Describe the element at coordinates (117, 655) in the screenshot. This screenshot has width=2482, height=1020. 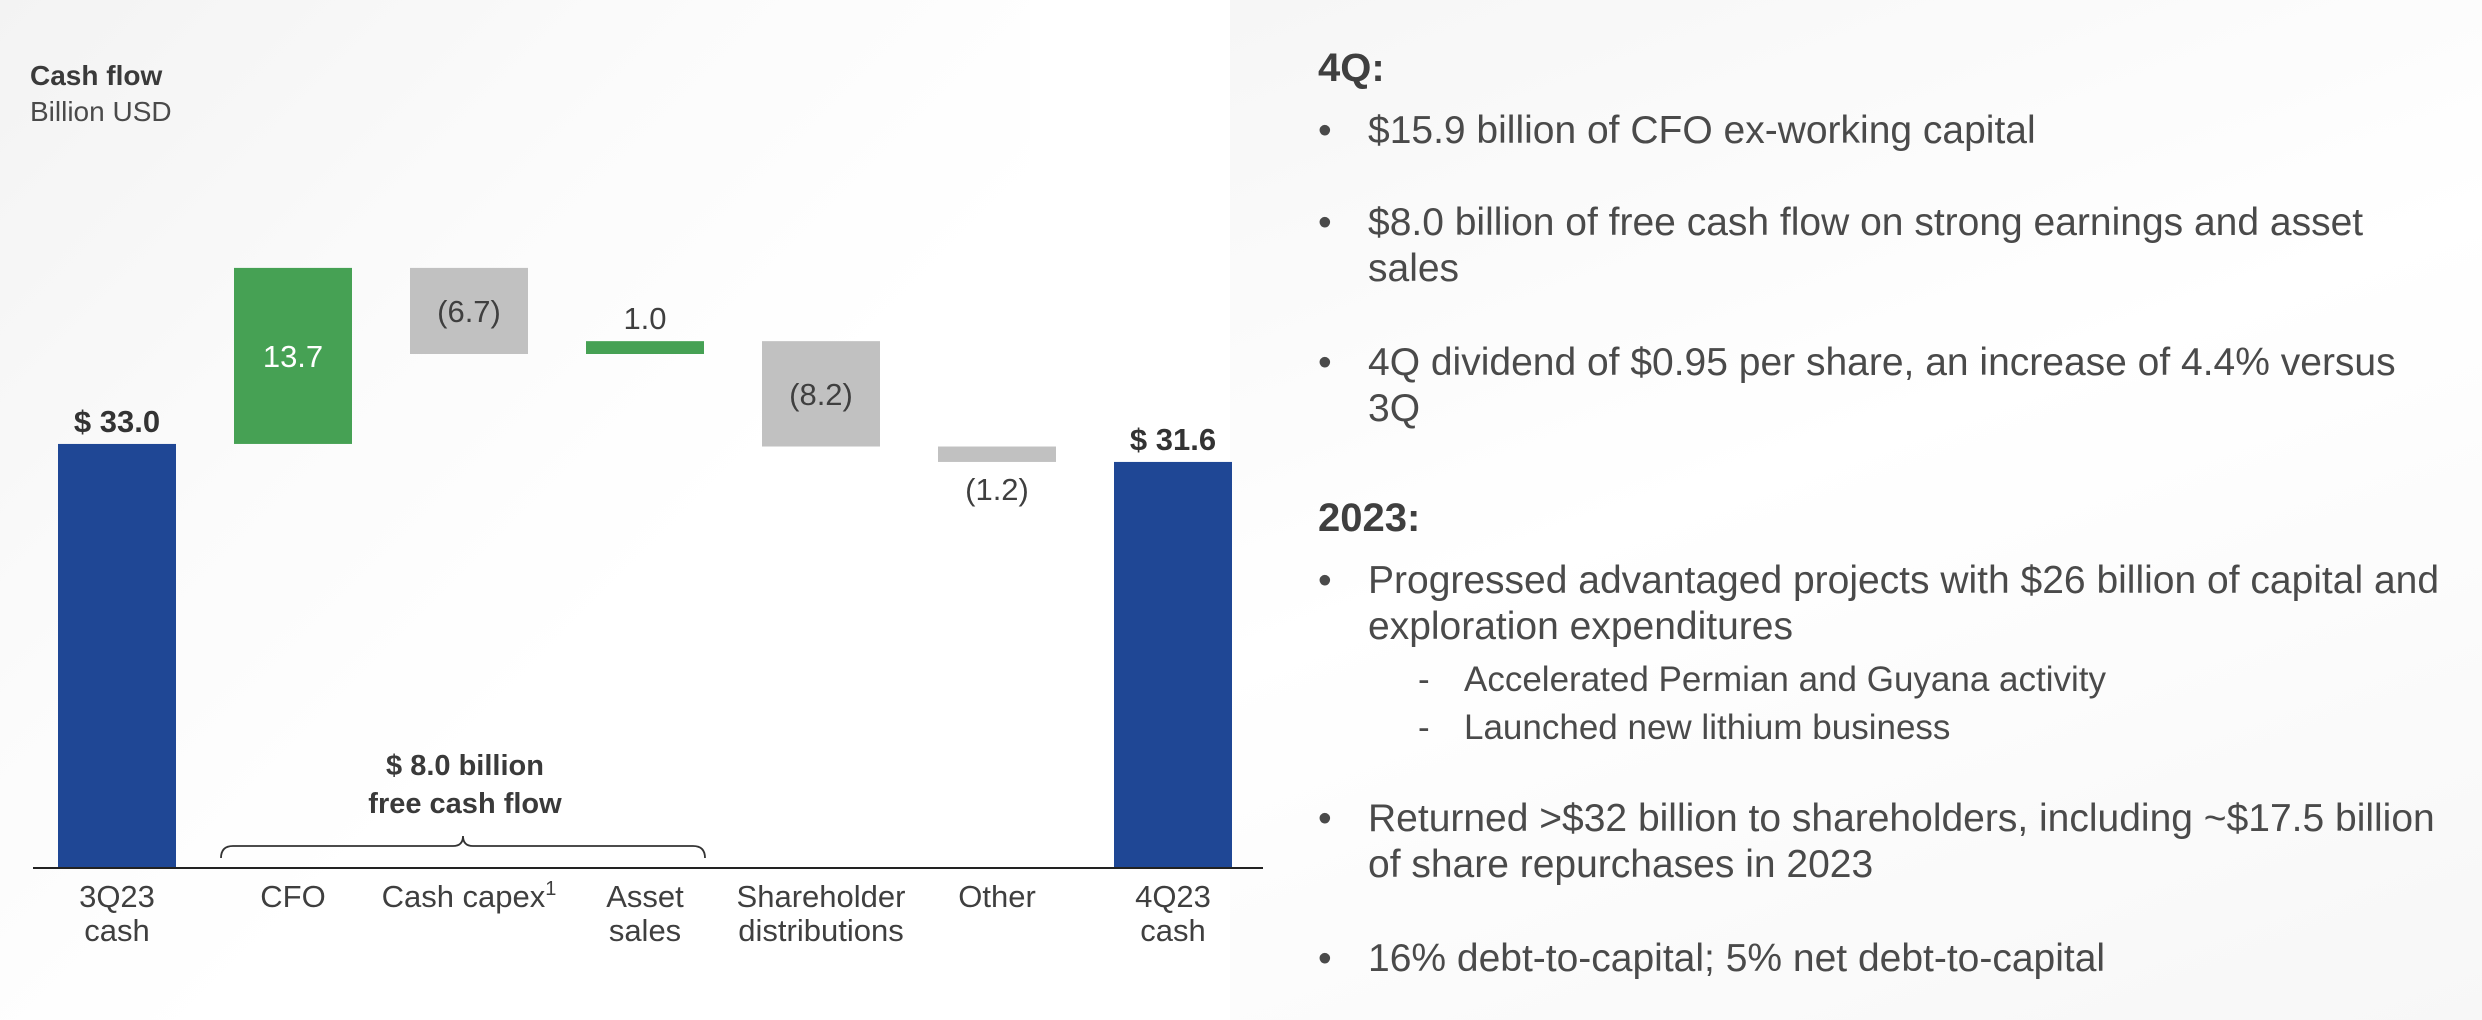
I see `bar-3q23-cash` at that location.